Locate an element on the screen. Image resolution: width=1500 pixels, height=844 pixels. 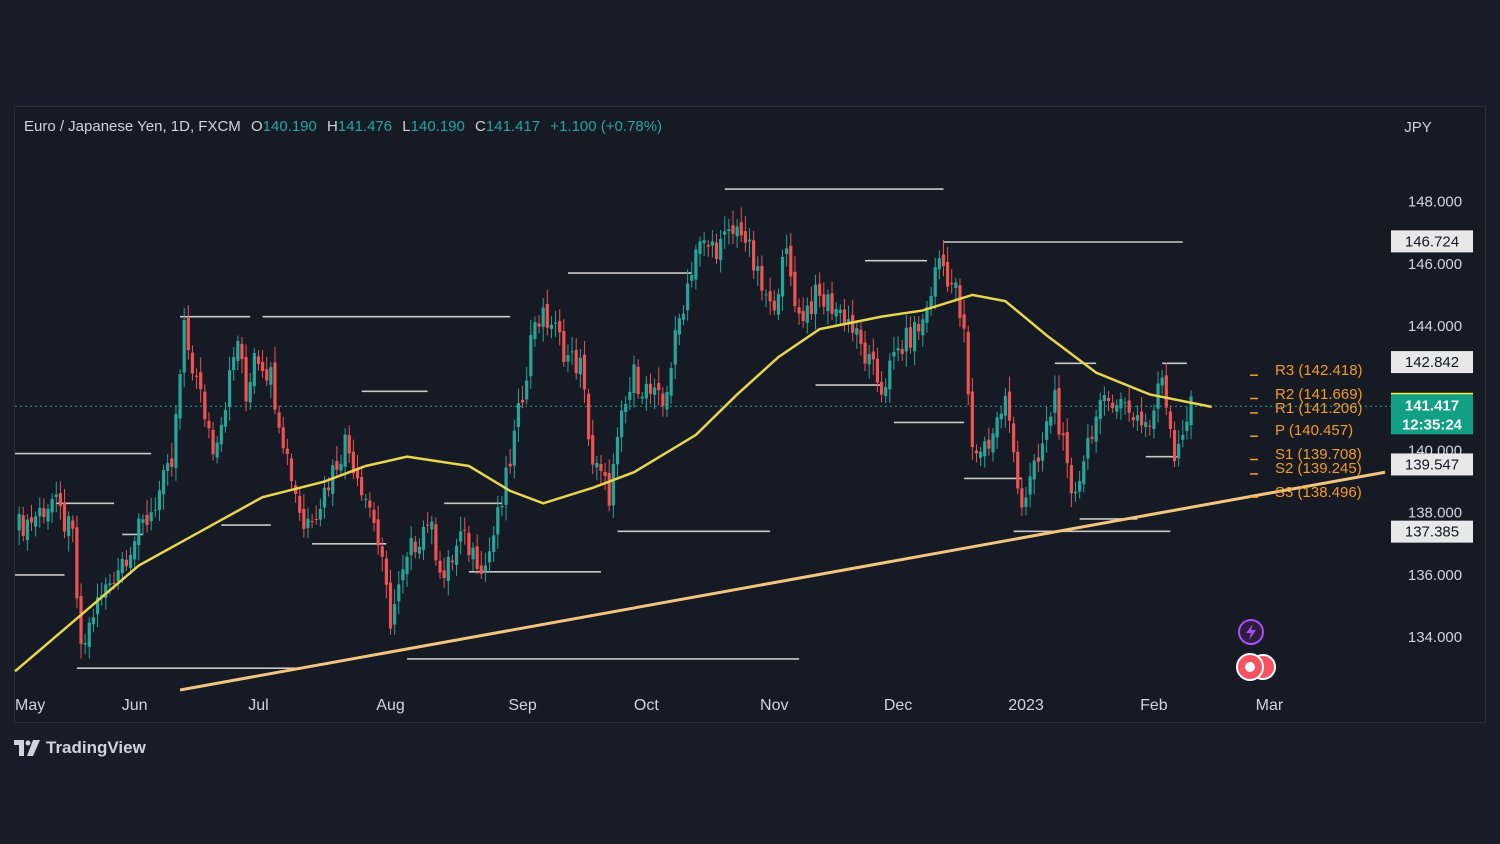
events-icon is located at coordinates (1256, 667).